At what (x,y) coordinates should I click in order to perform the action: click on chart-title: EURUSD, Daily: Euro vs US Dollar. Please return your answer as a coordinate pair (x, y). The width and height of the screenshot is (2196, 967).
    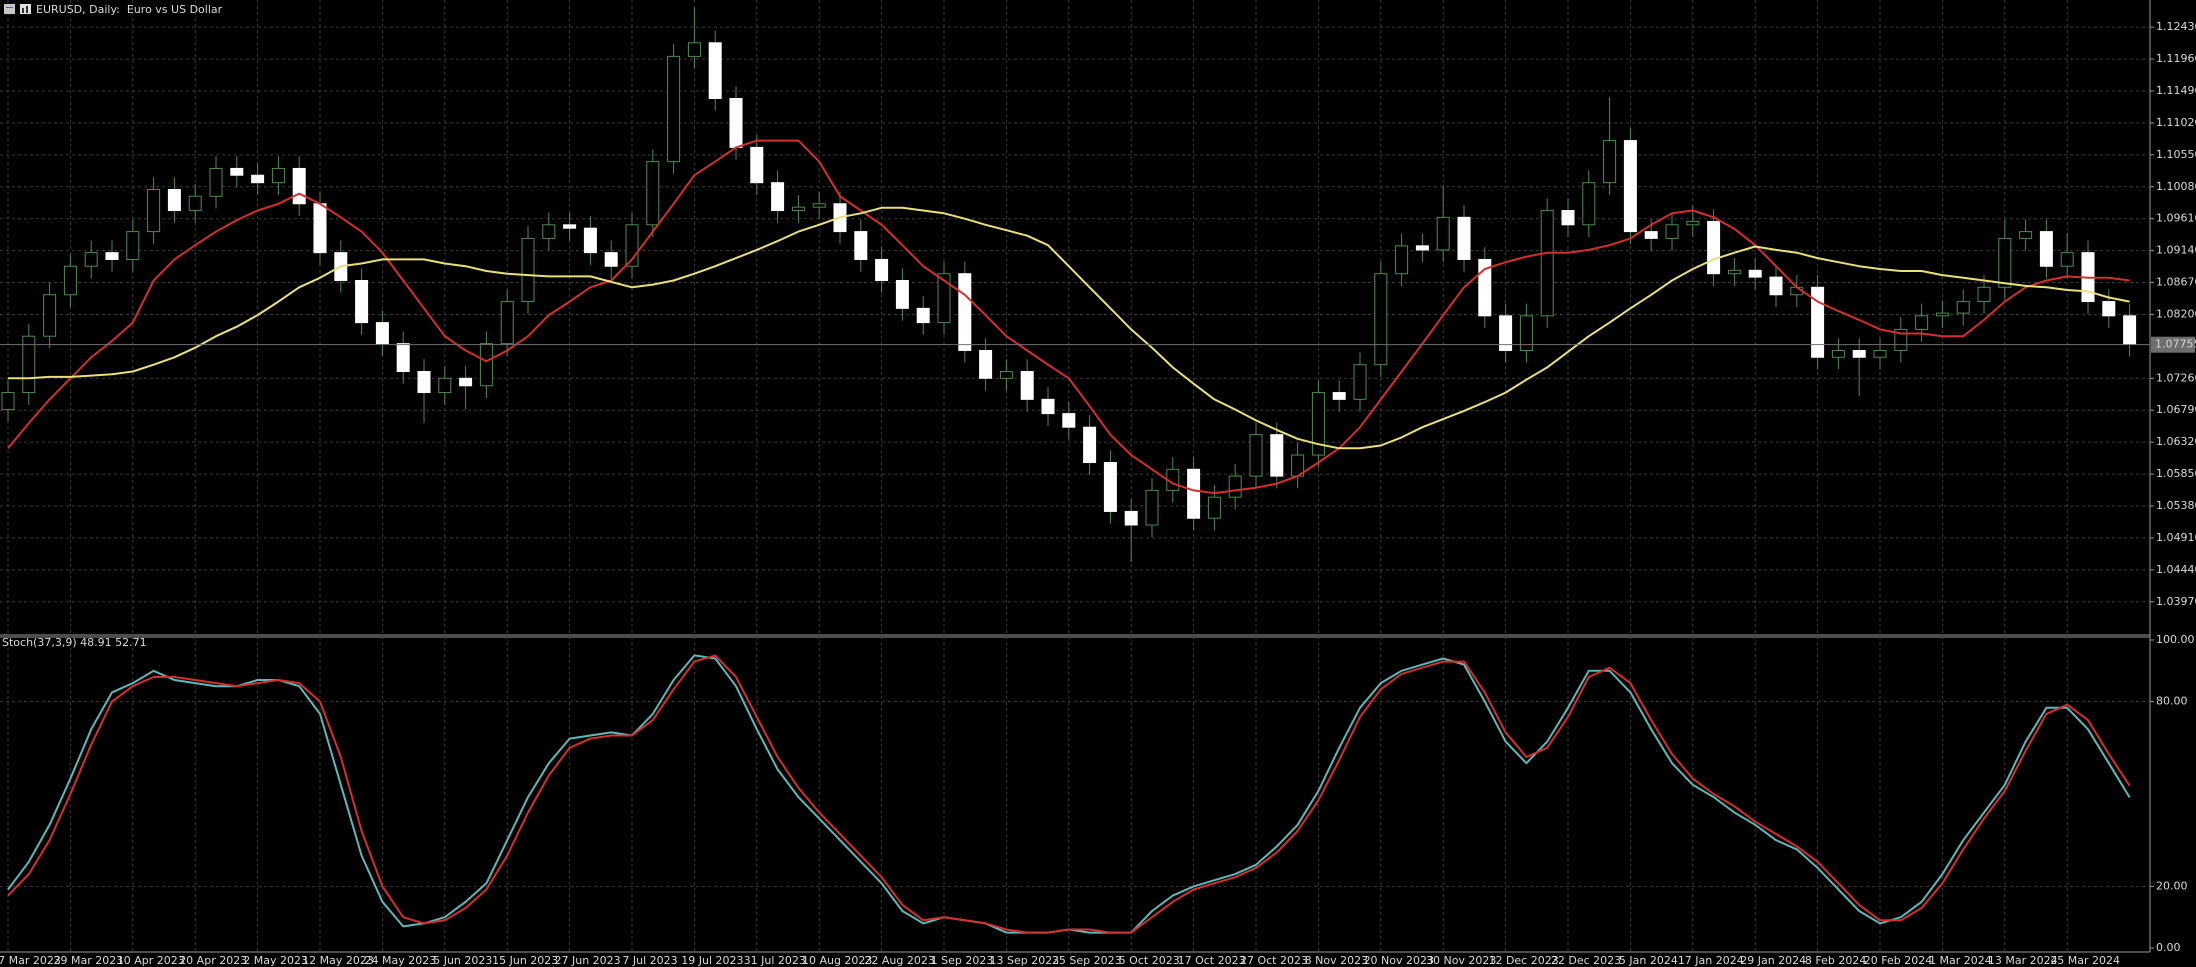
    Looking at the image, I should click on (129, 9).